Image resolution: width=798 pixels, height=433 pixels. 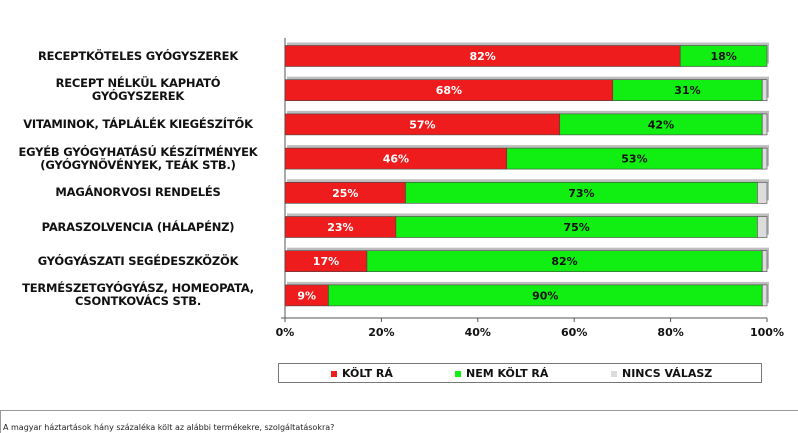 I want to click on category-label-line: RECEPT NÉLKÜL KAPHATÓ, so click(x=138, y=83).